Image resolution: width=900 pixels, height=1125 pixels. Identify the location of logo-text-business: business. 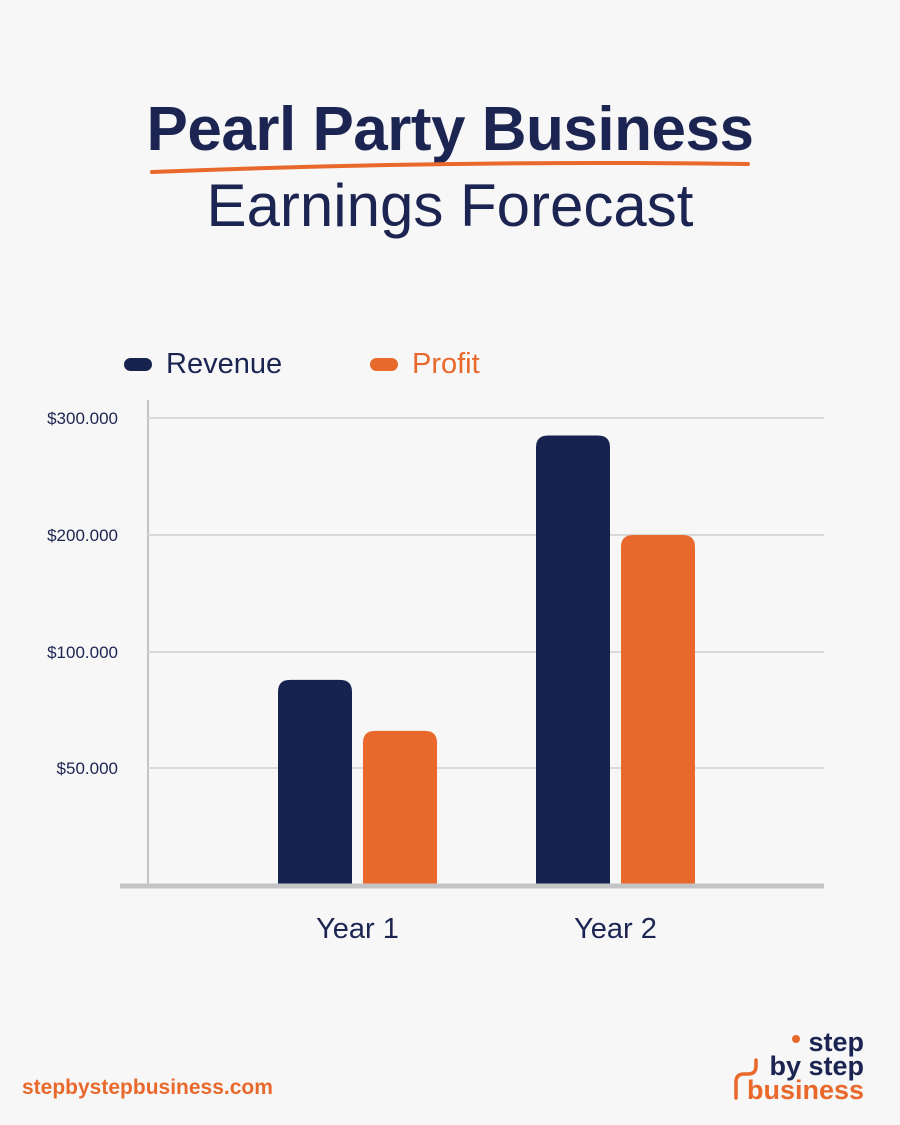
(805, 1090).